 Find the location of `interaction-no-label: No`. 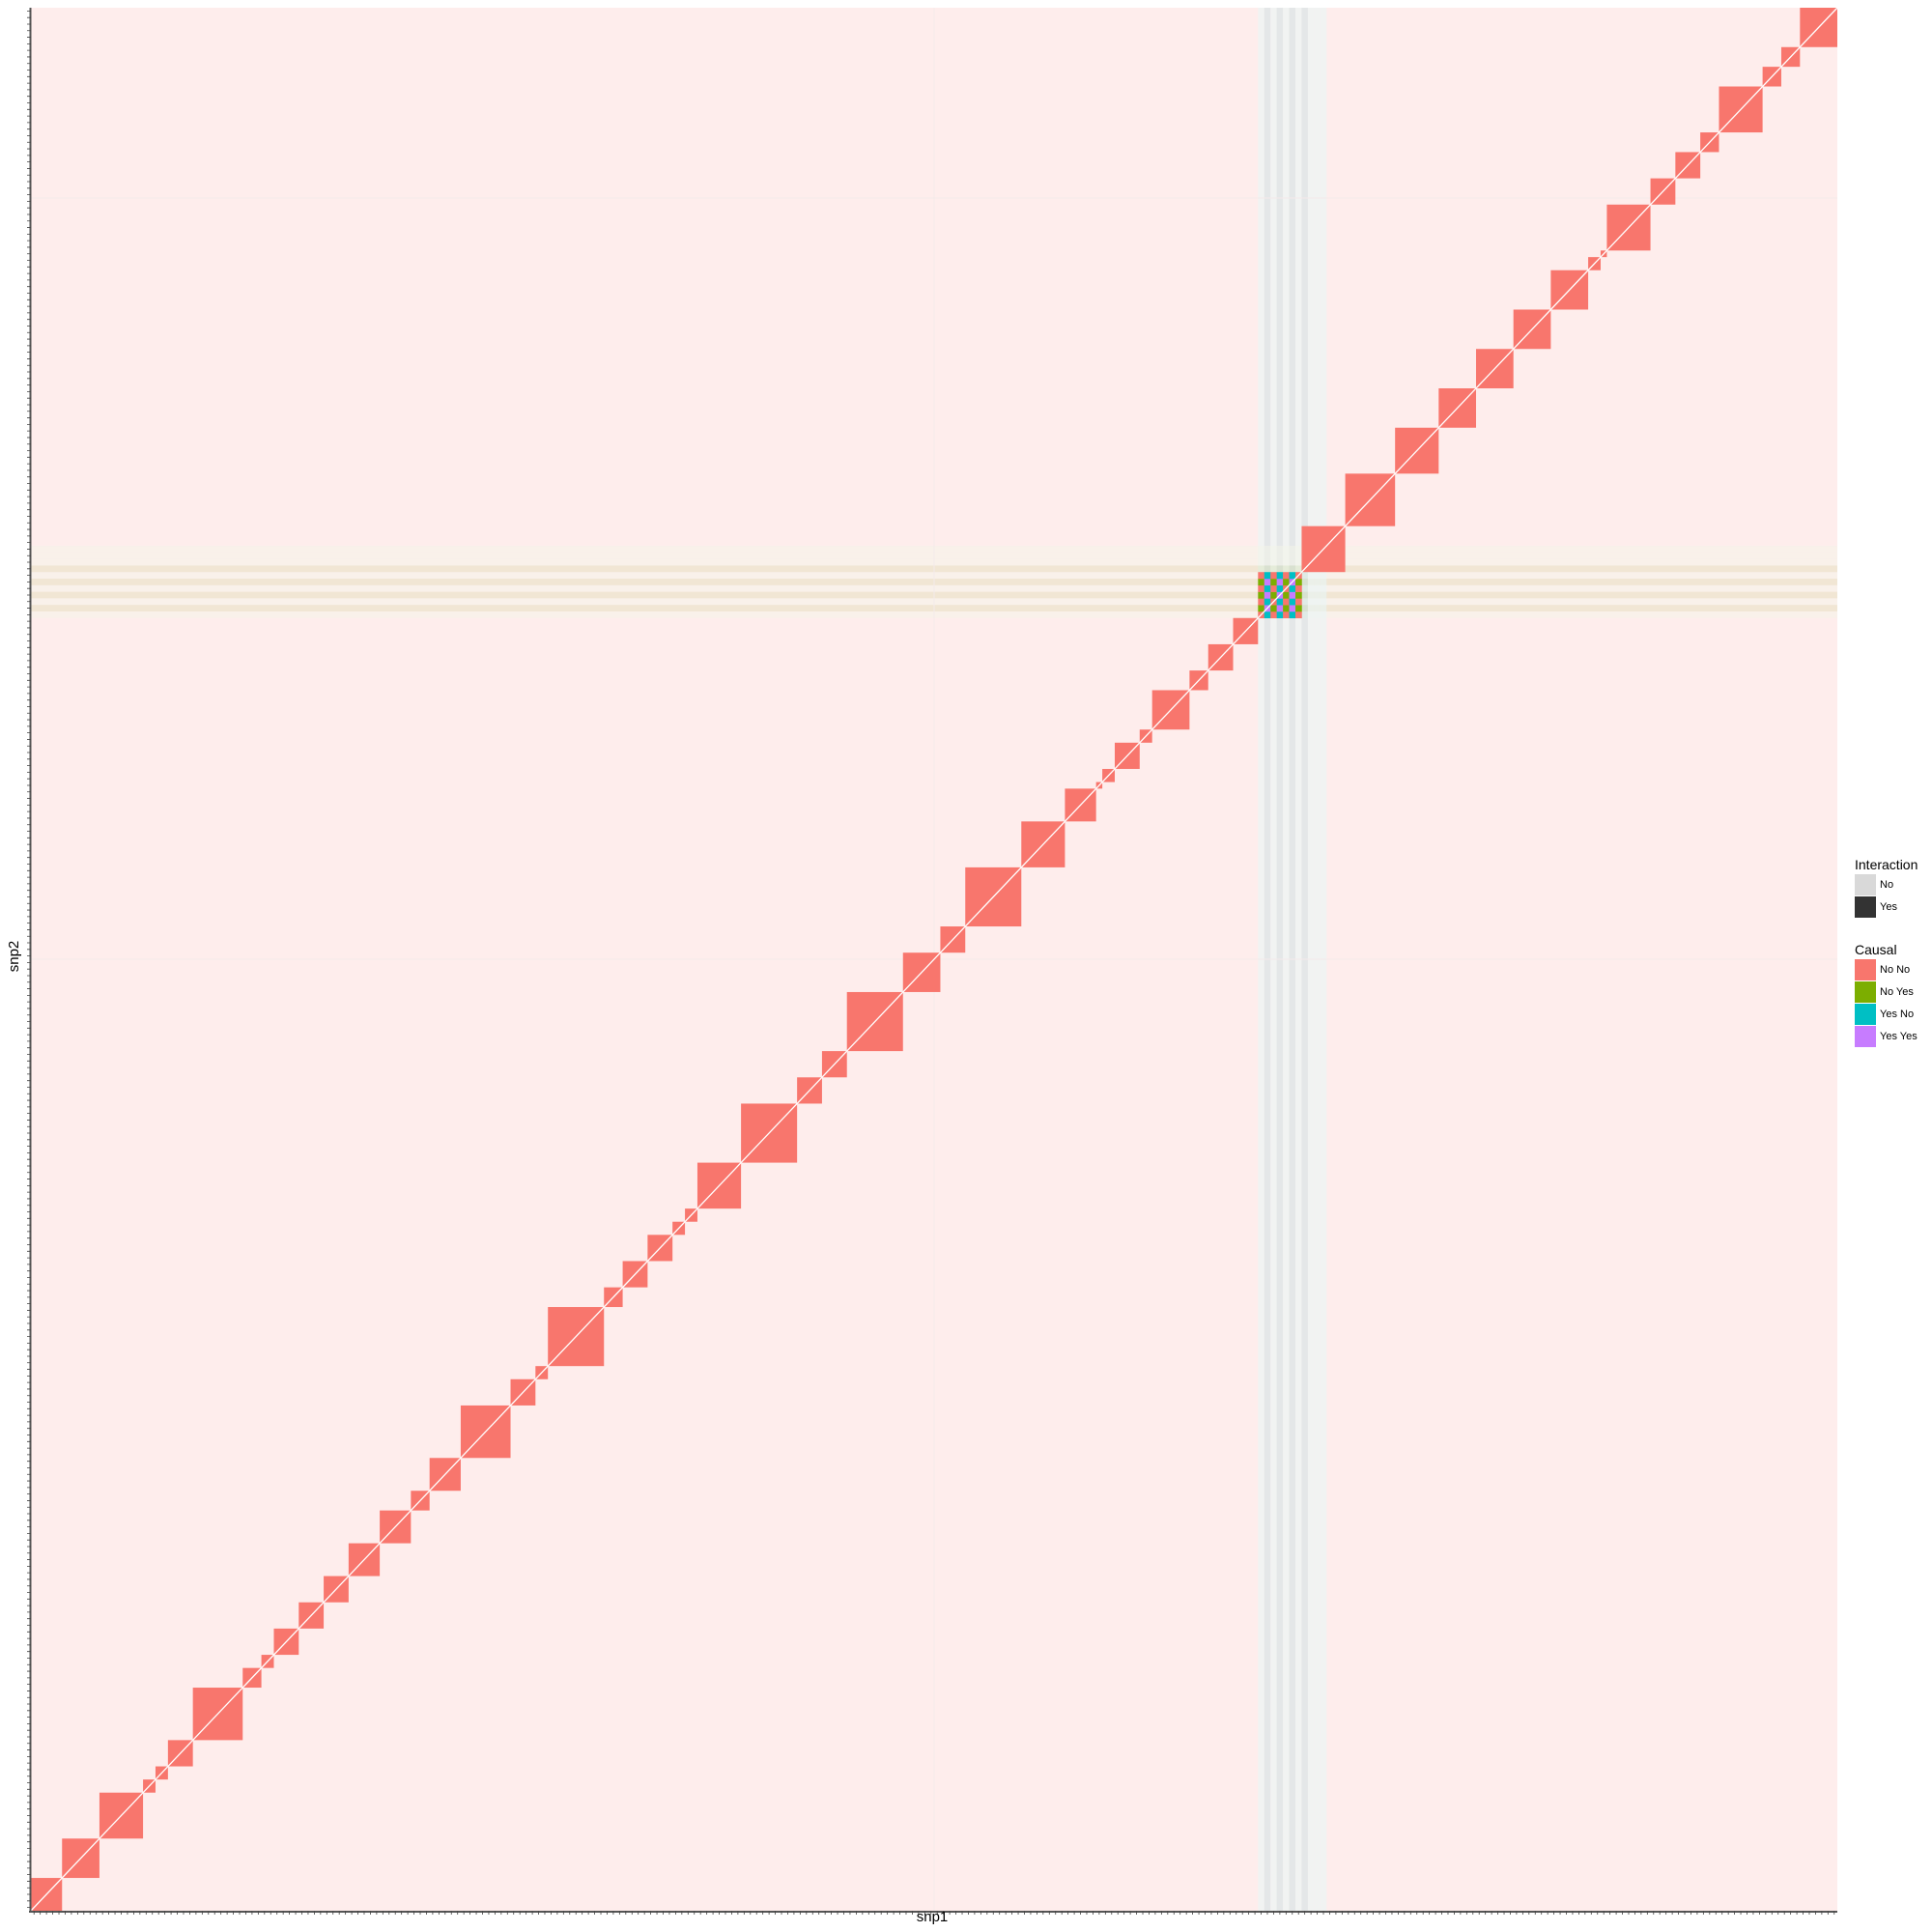

interaction-no-label: No is located at coordinates (1887, 884).